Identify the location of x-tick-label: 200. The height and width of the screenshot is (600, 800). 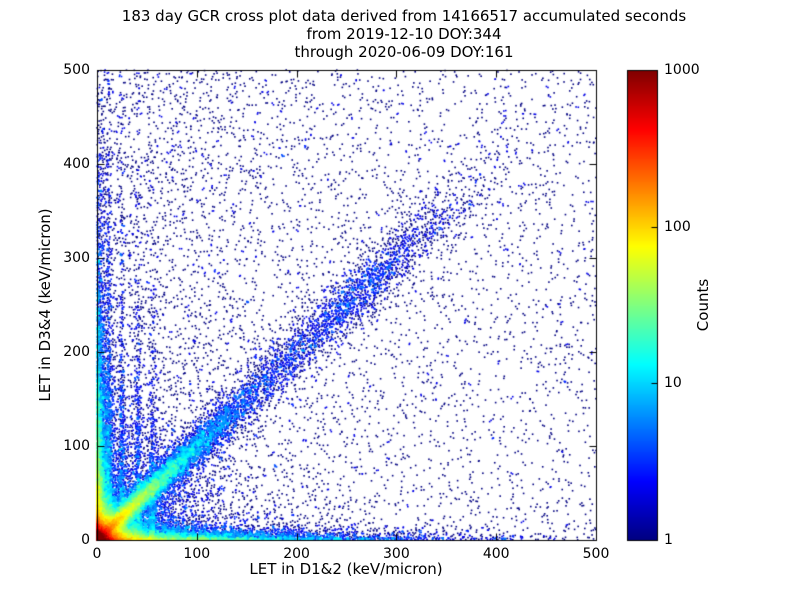
(296, 554).